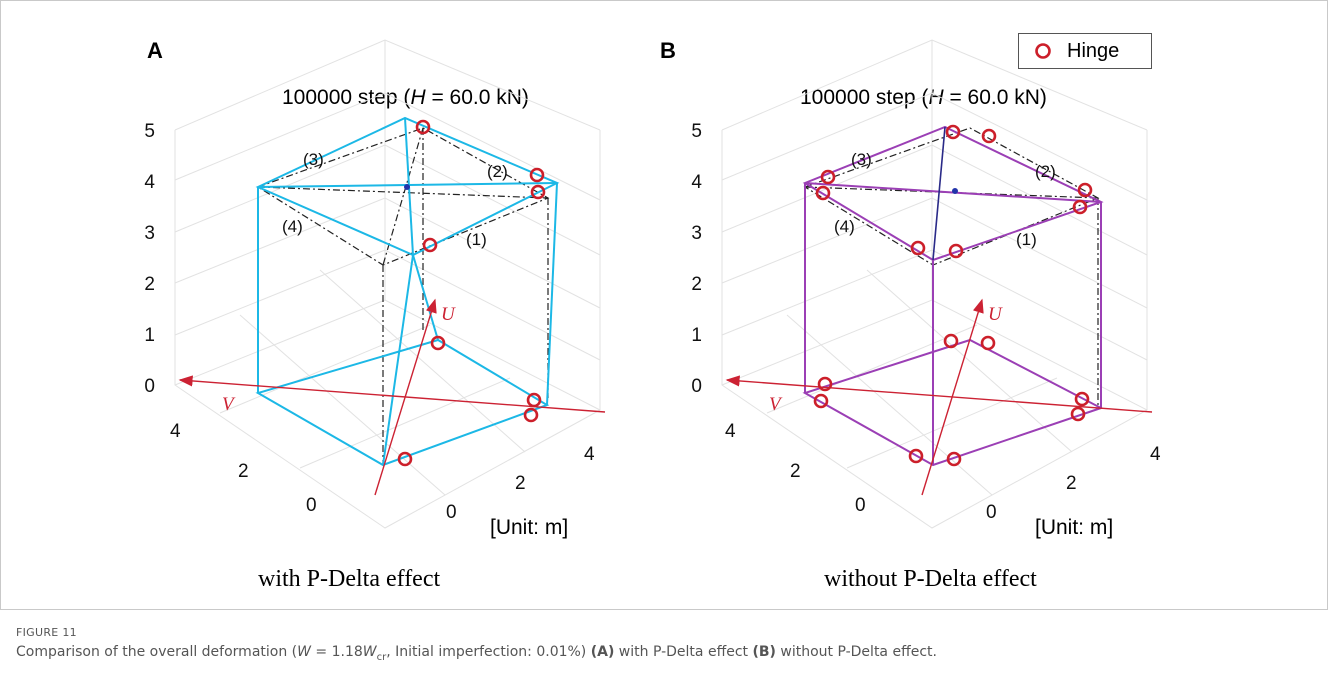 Image resolution: width=1328 pixels, height=697 pixels. Describe the element at coordinates (349, 579) in the screenshot. I see `panel-a-subcaption: with P-Delta effect` at that location.